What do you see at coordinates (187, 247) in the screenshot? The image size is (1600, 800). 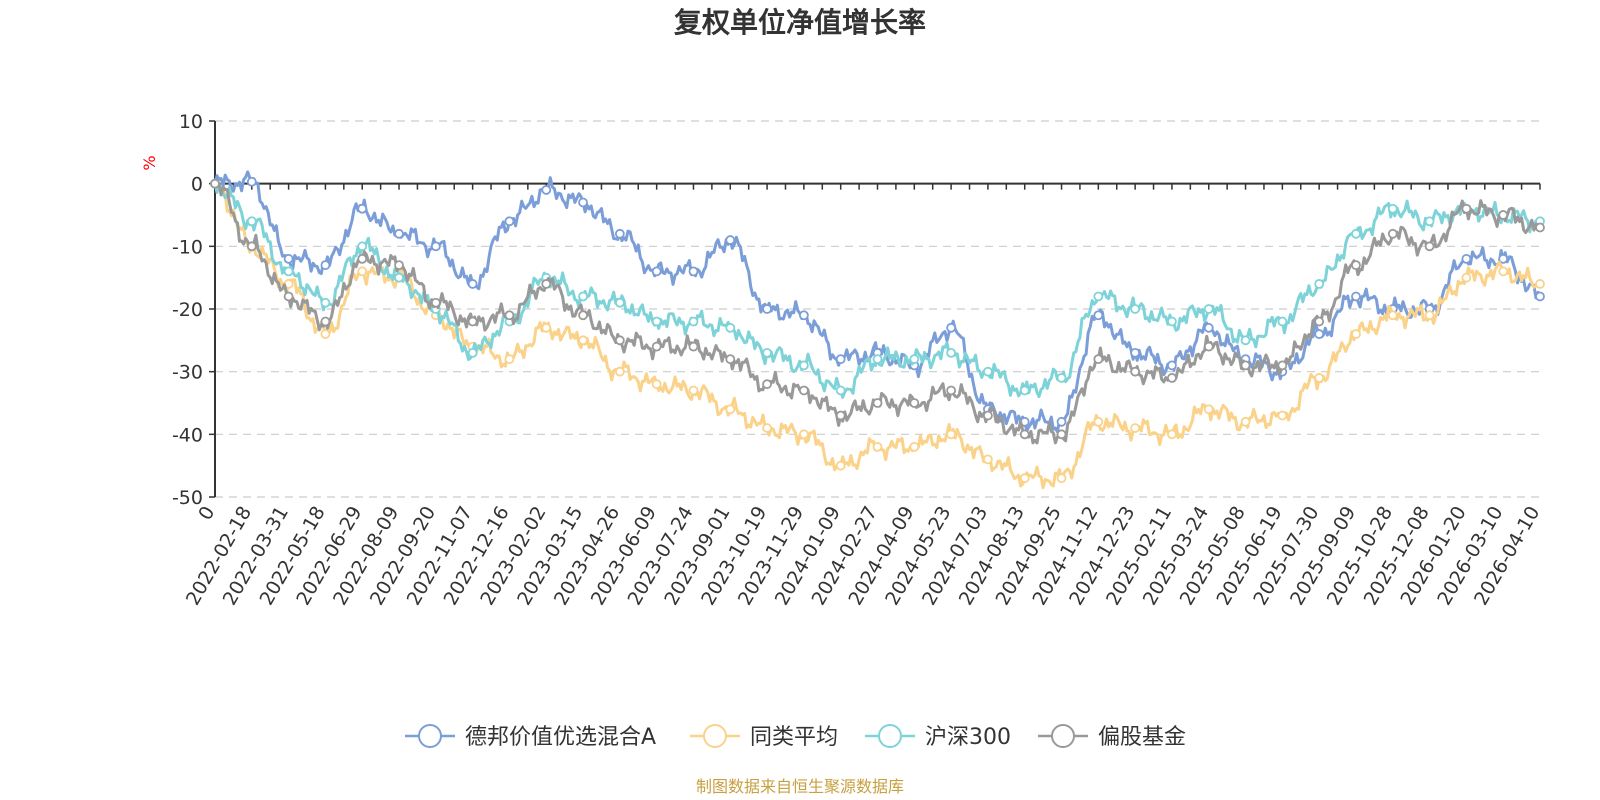 I see `y-tick-label: -10` at bounding box center [187, 247].